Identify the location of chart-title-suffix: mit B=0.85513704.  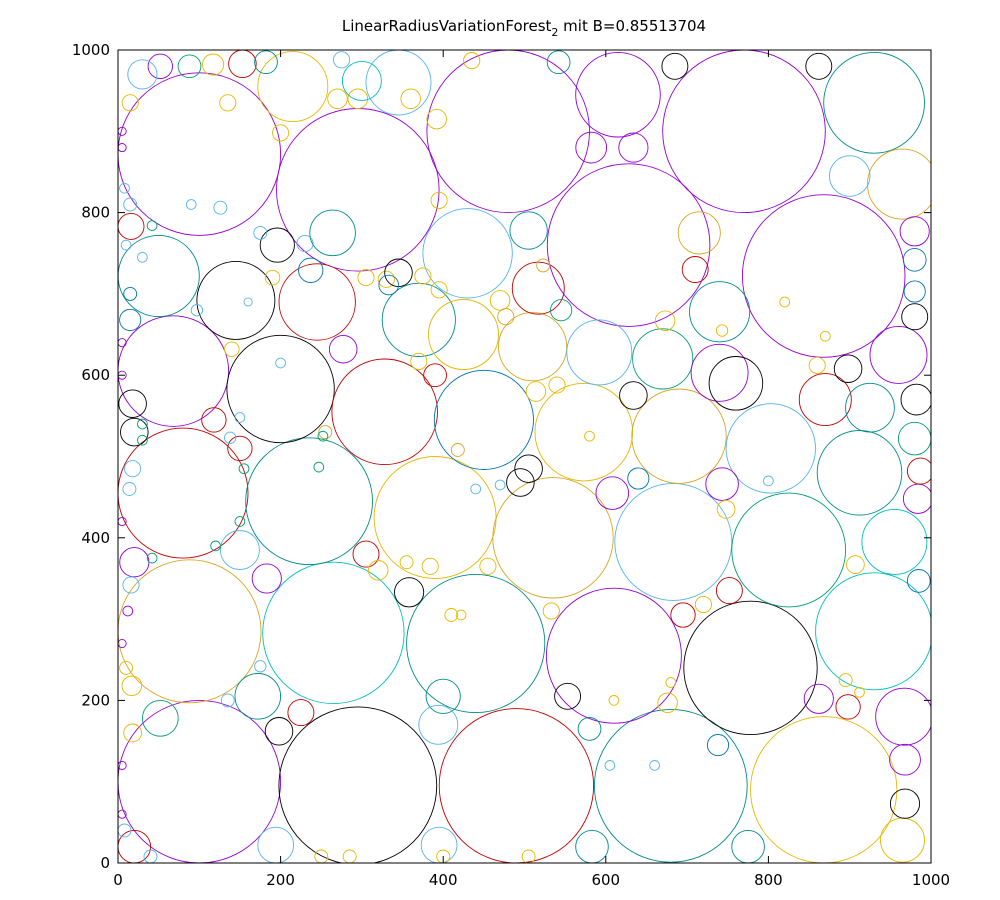
(632, 26).